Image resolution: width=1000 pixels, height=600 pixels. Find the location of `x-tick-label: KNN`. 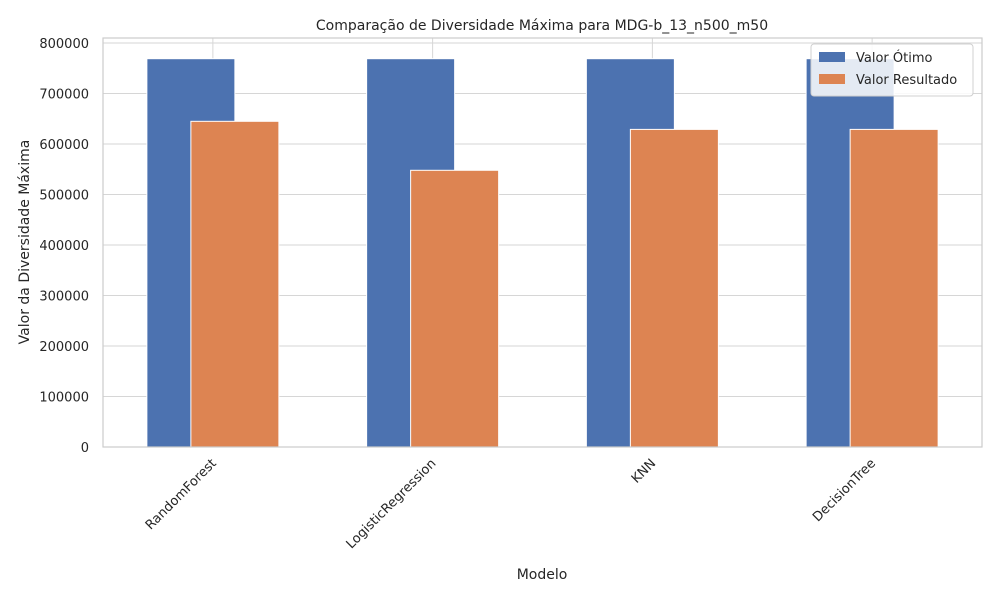

x-tick-label: KNN is located at coordinates (644, 471).